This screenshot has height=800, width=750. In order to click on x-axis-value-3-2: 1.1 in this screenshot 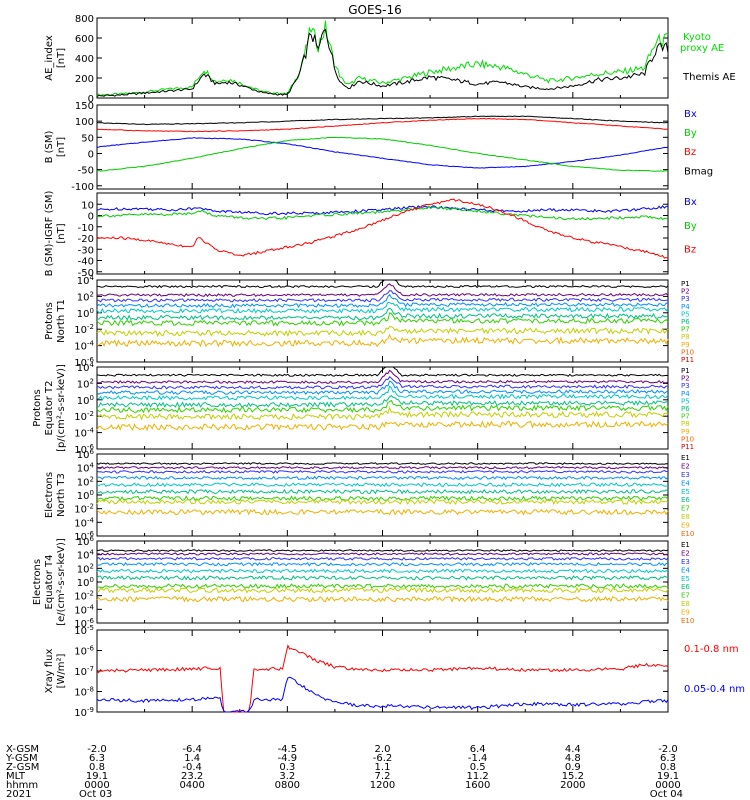, I will do `click(383, 767)`.